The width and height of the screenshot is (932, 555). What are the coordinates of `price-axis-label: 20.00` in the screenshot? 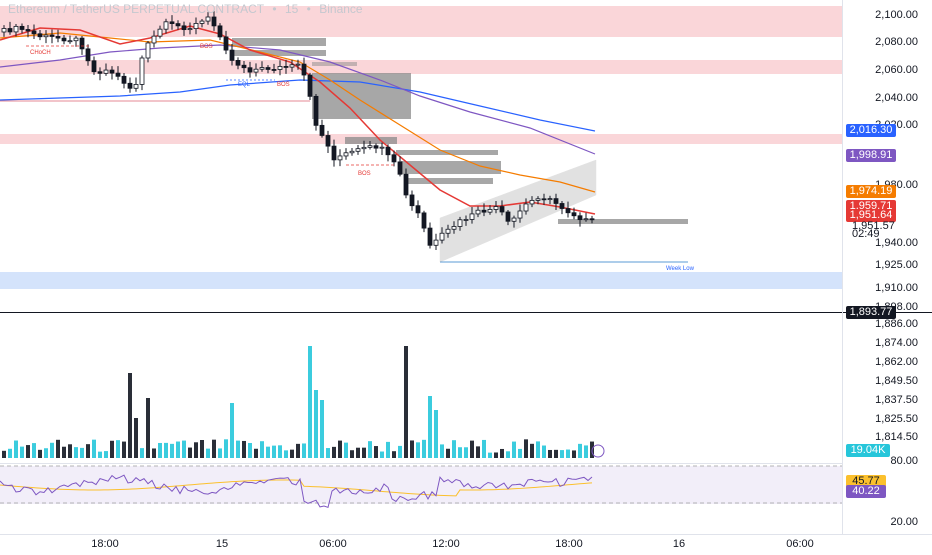 It's located at (904, 522).